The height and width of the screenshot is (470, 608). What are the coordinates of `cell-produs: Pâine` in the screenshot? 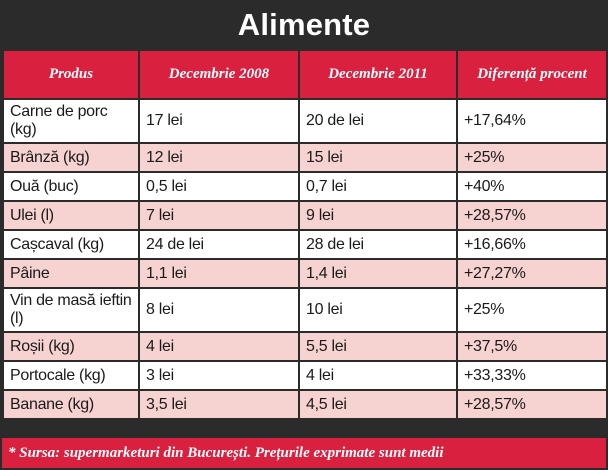 It's located at (71, 273).